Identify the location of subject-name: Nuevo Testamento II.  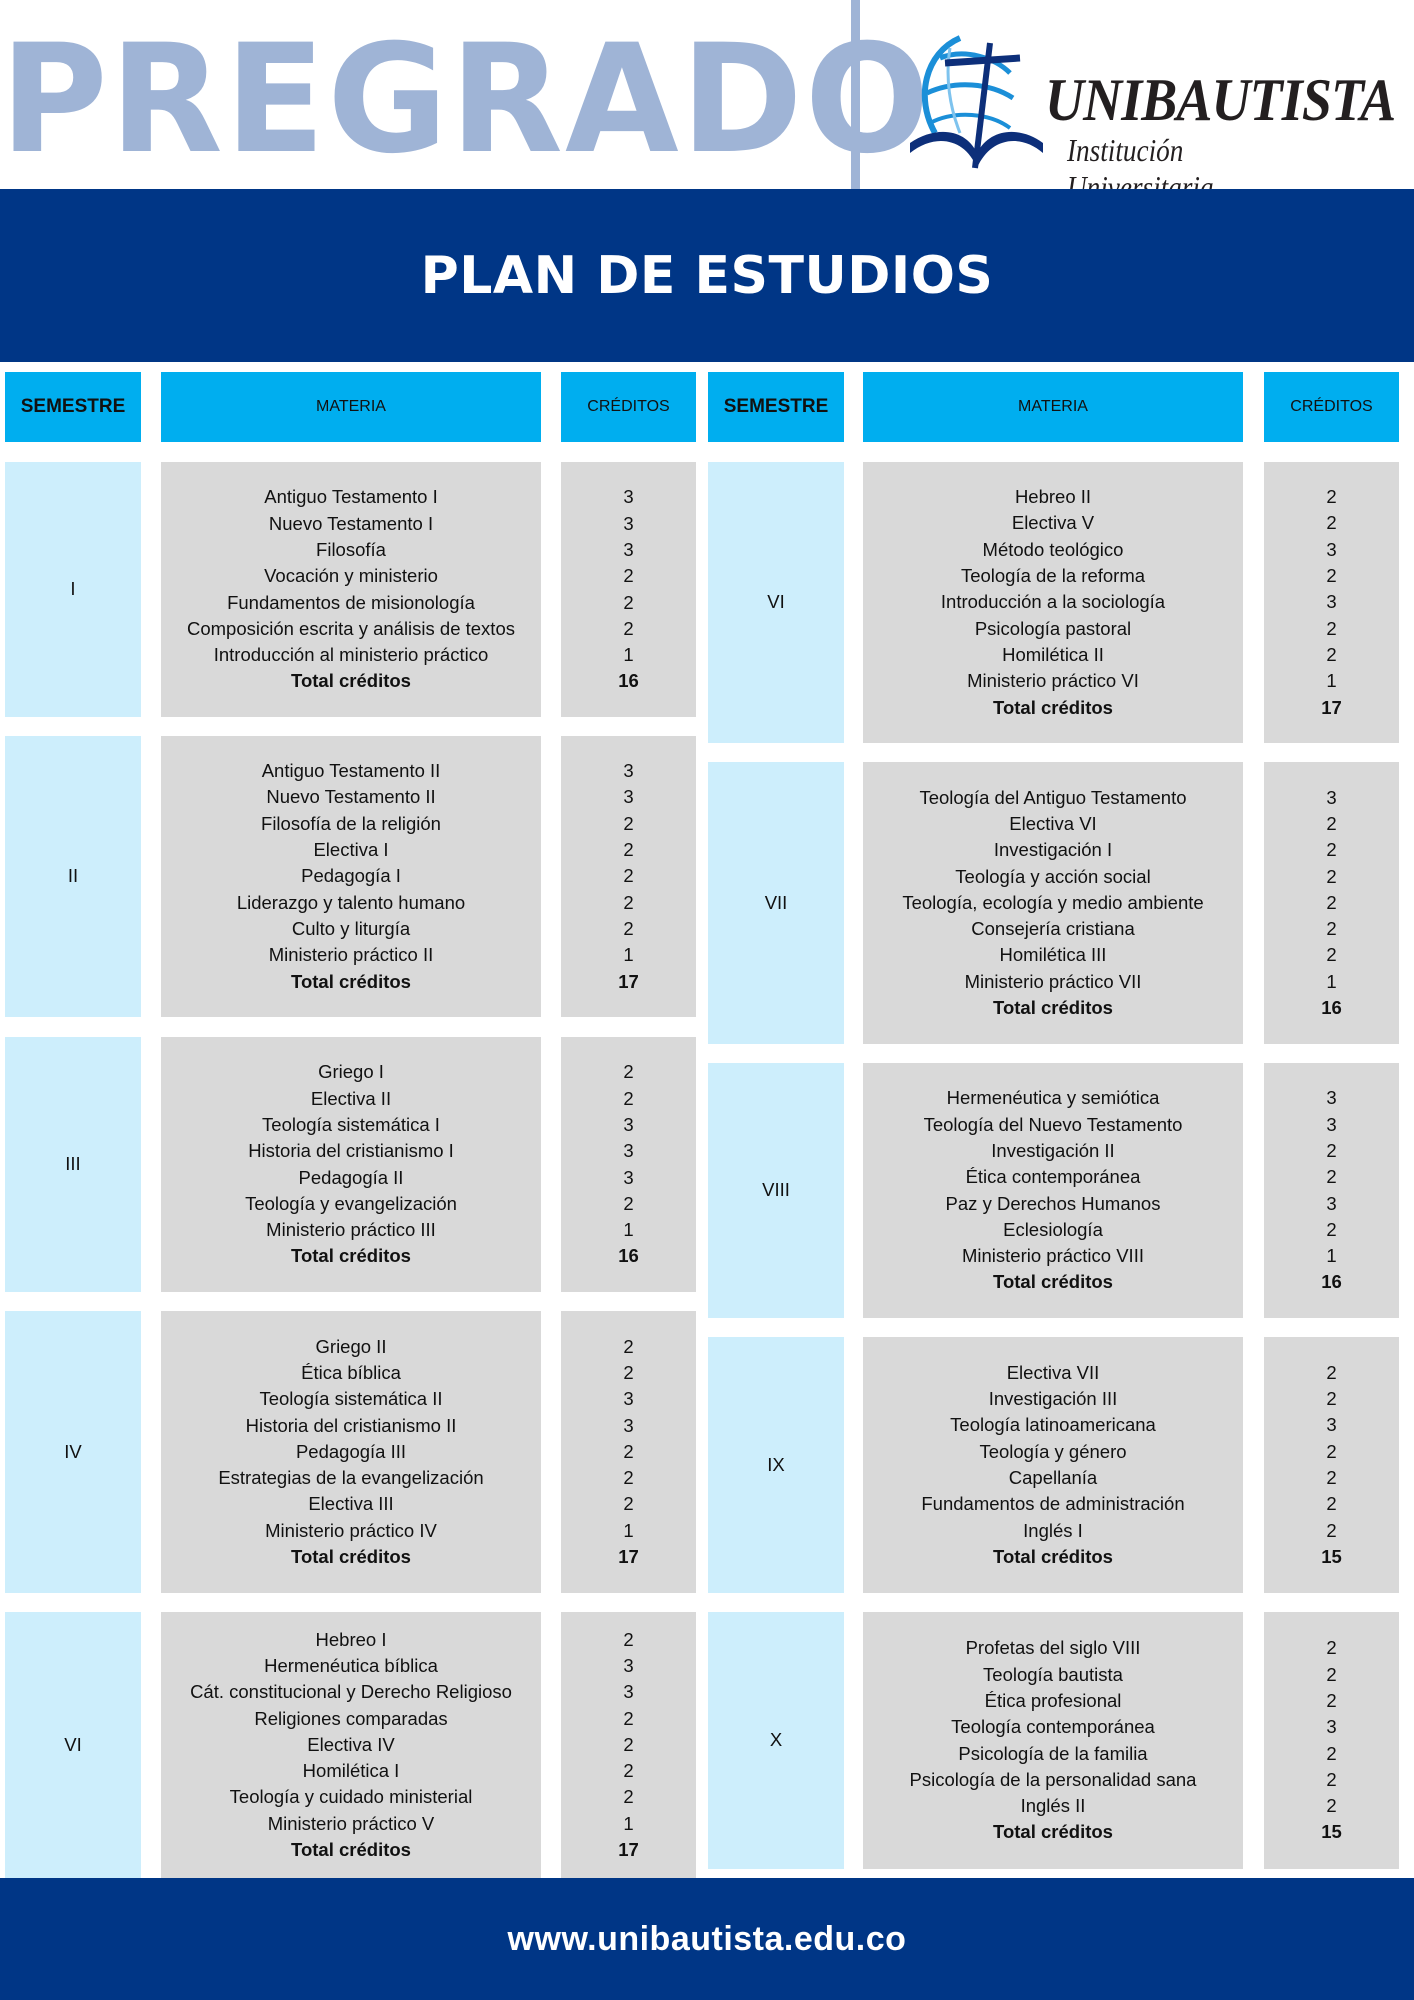
(351, 797).